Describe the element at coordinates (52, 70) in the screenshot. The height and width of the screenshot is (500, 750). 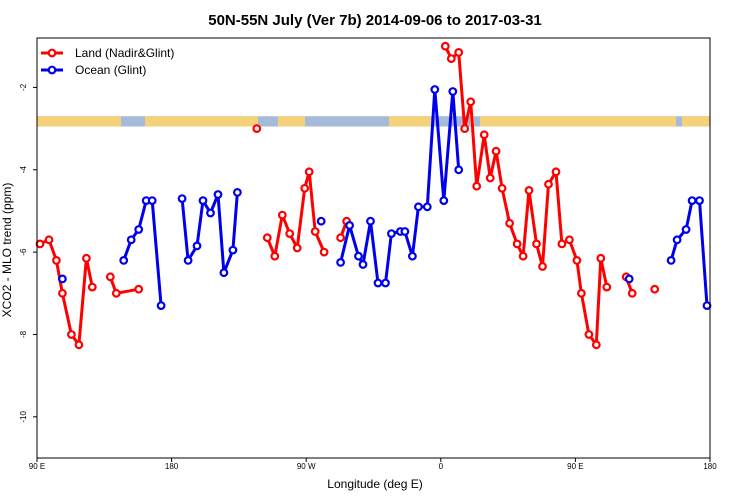
I see `legend-ocean-marker` at that location.